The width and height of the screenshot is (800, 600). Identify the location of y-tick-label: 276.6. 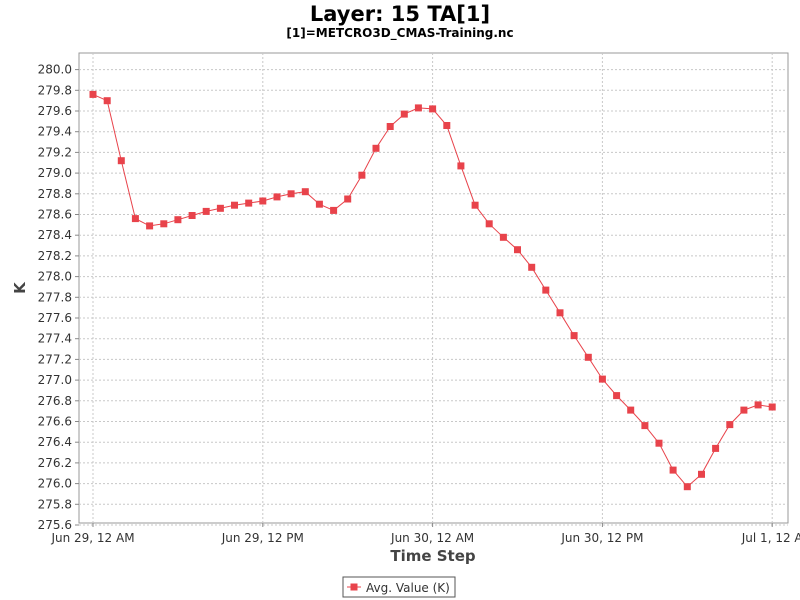
(55, 422).